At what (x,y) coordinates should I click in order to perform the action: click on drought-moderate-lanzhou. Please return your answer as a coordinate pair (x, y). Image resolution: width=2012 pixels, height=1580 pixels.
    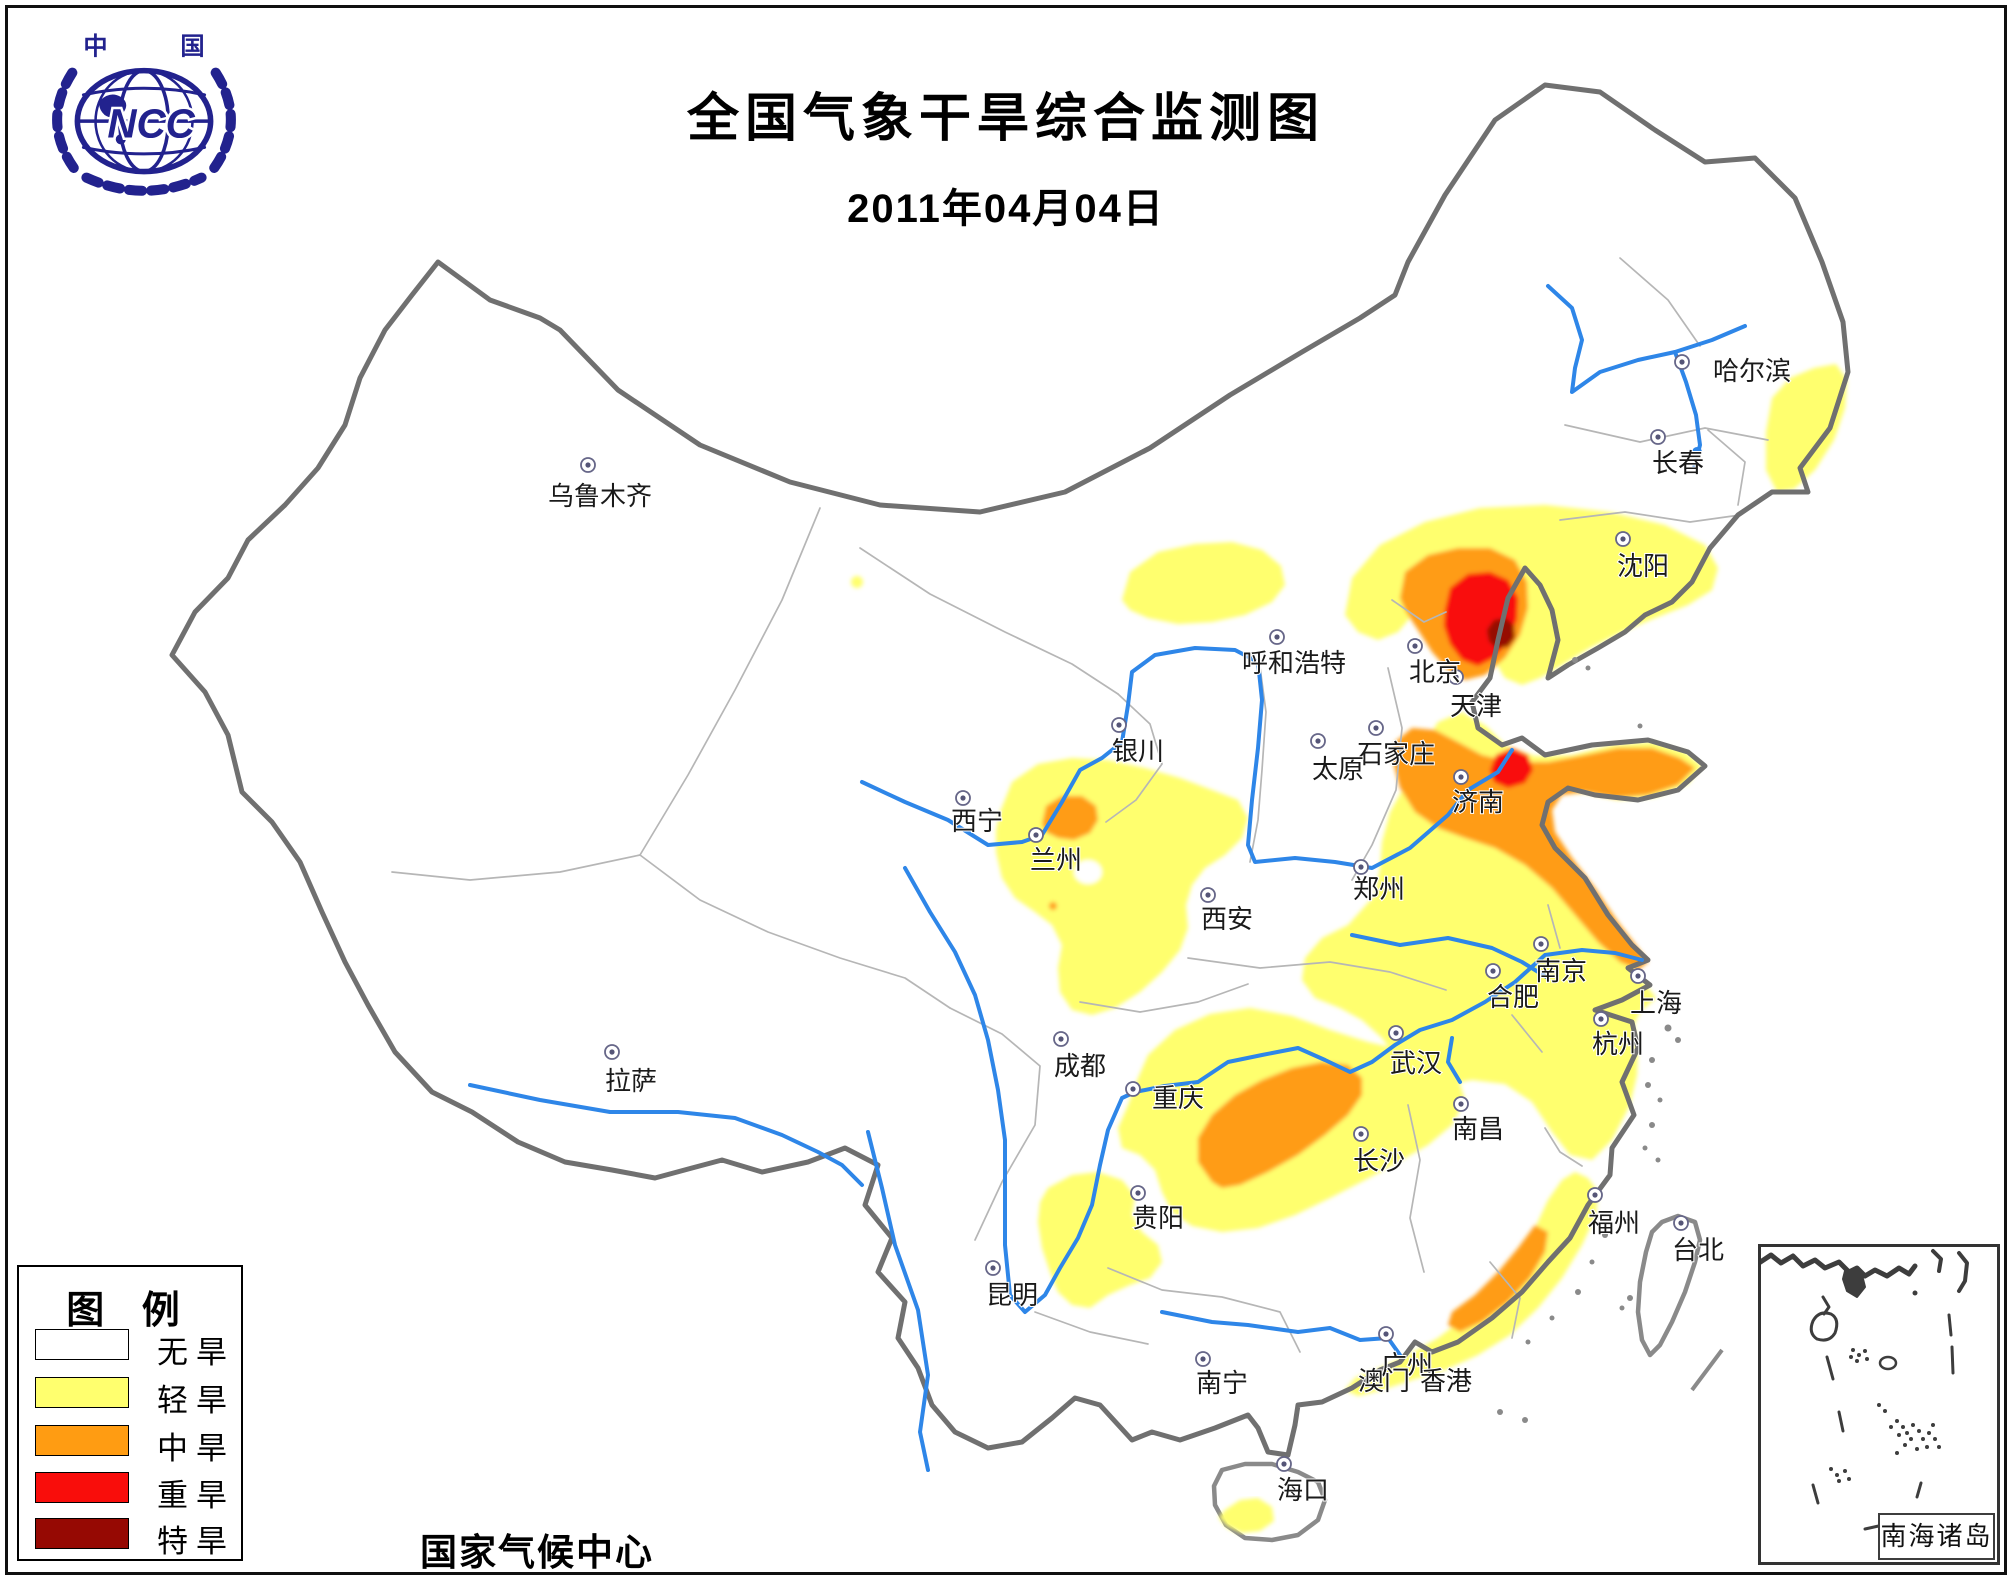
    Looking at the image, I should click on (1070, 818).